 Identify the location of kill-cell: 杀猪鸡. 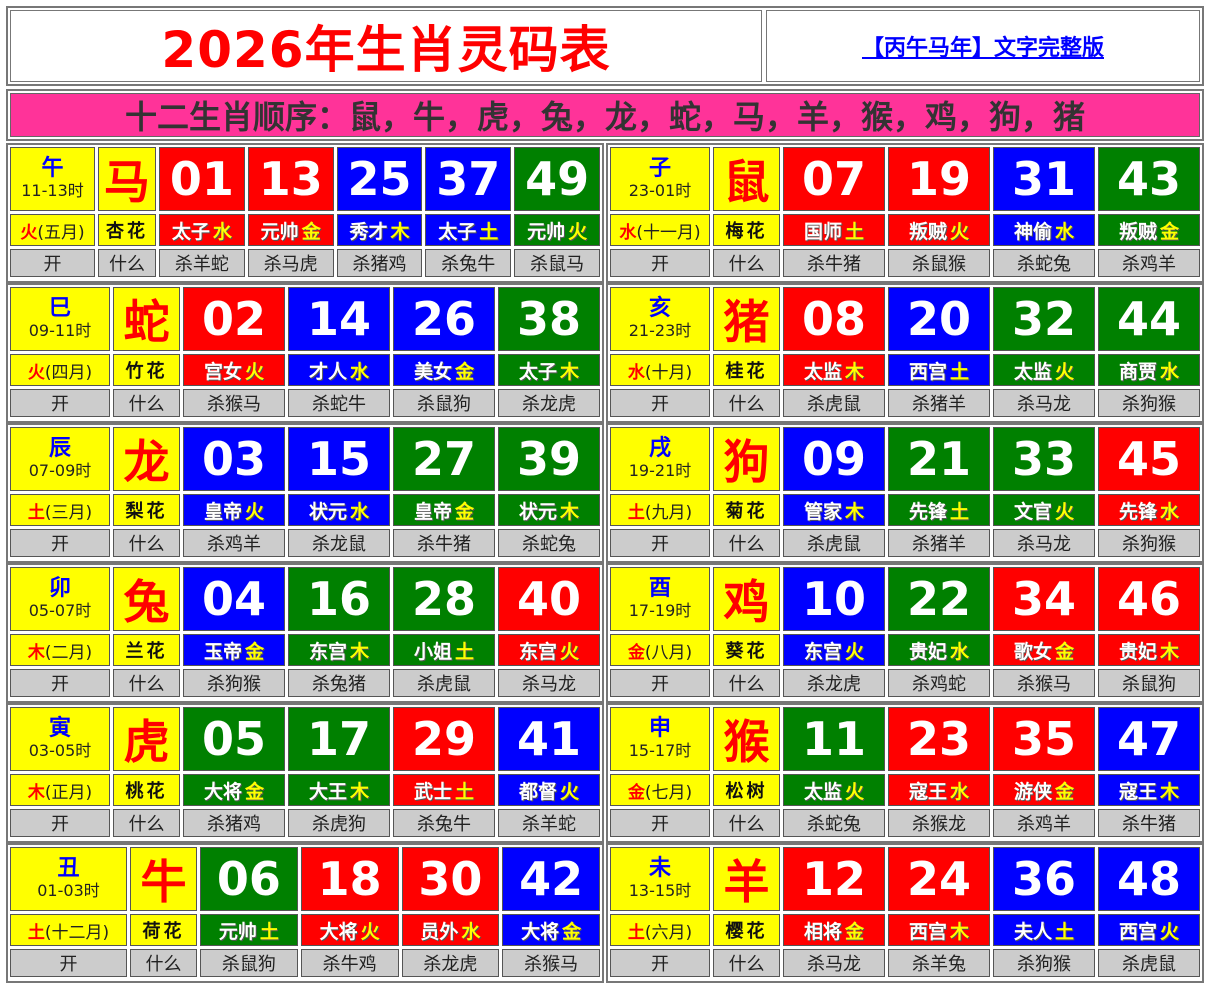
(234, 823).